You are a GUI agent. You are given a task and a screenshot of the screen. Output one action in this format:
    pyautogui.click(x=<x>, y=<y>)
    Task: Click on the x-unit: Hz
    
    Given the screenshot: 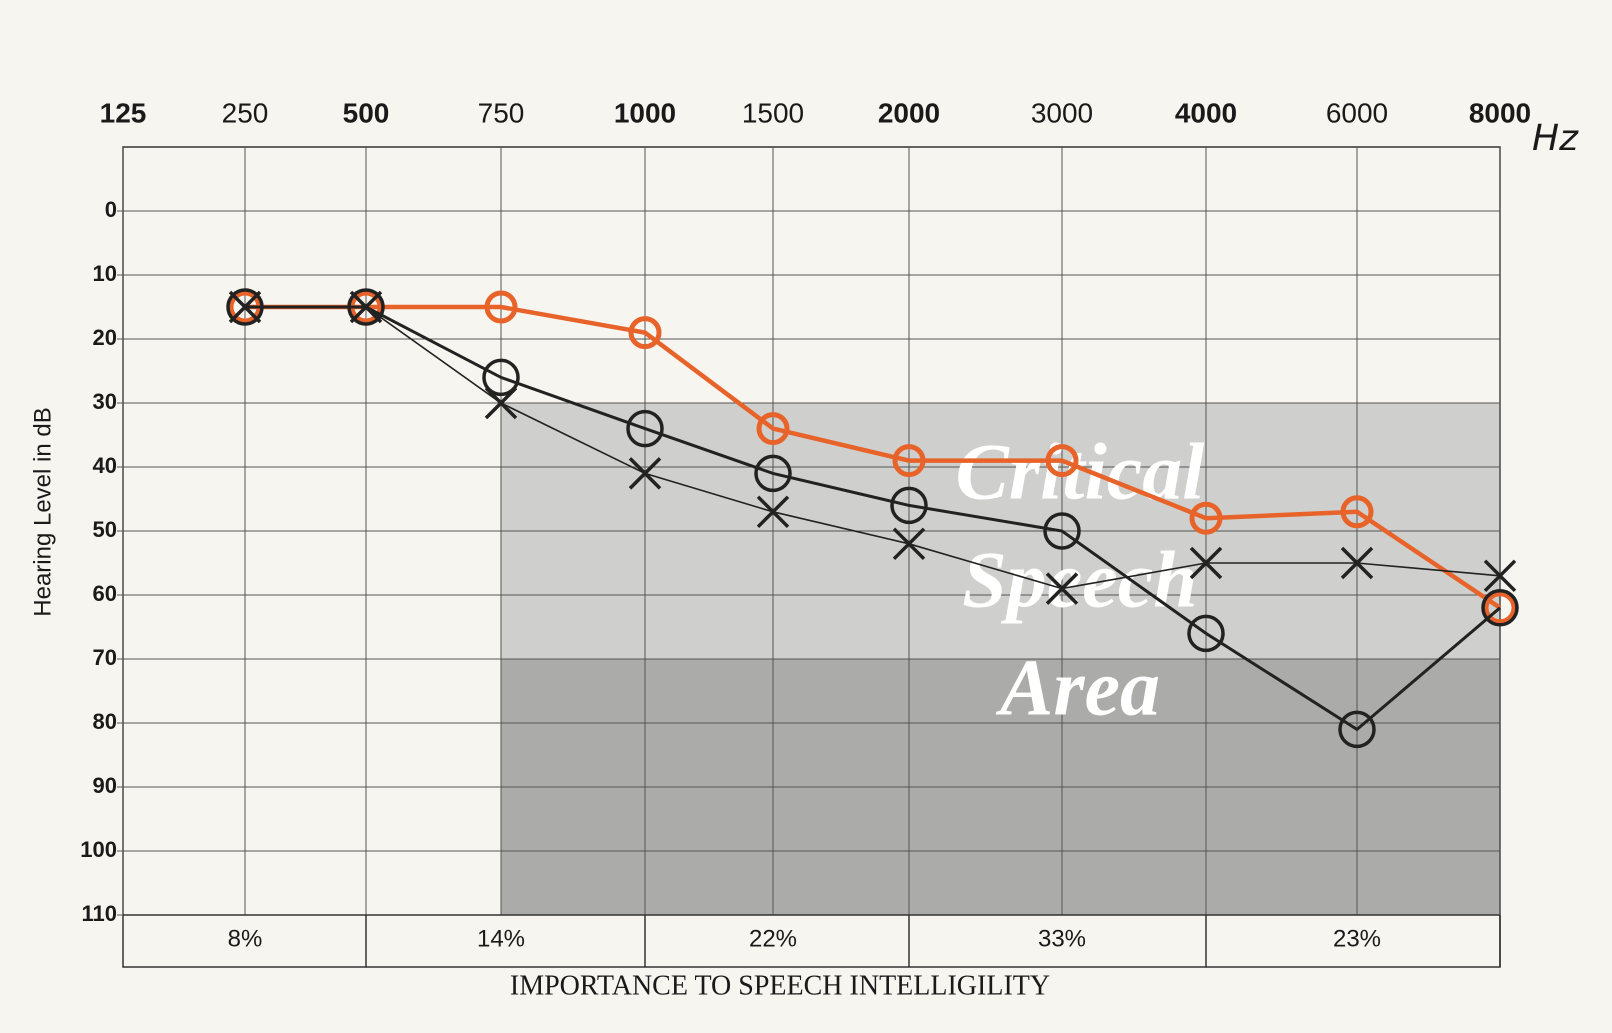 What is the action you would take?
    pyautogui.click(x=1555, y=138)
    